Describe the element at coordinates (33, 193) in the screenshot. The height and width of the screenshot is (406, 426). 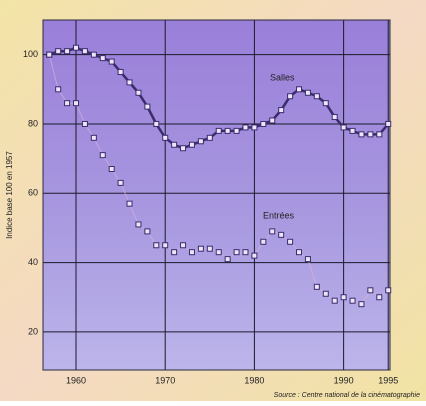
I see `y-tick-label: 60` at that location.